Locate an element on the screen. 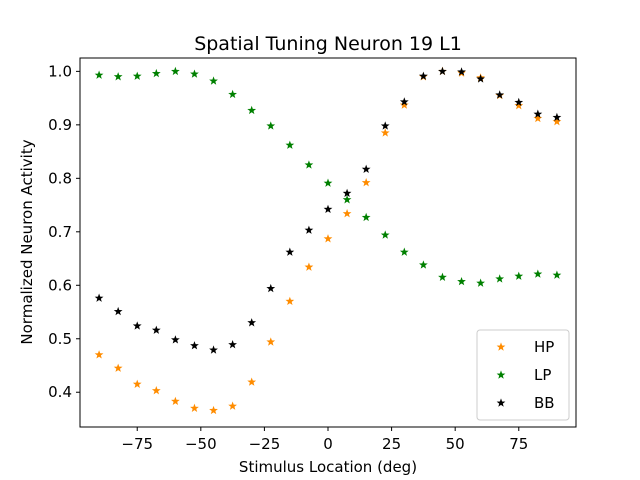 This screenshot has height=480, width=640. legend-box is located at coordinates (523, 375).